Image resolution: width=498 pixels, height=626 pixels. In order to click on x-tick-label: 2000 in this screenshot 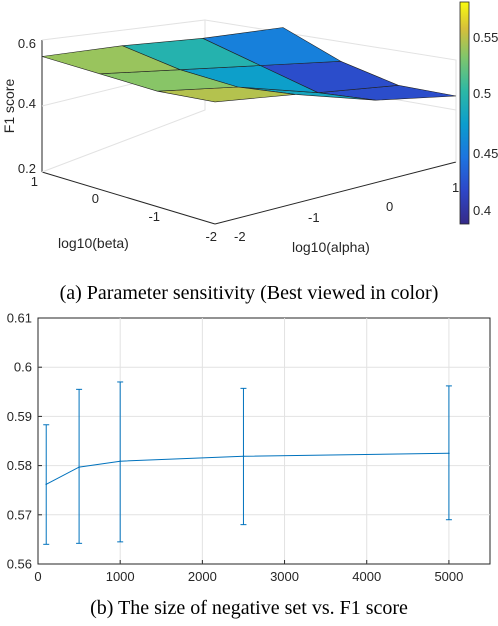, I will do `click(202, 576)`.